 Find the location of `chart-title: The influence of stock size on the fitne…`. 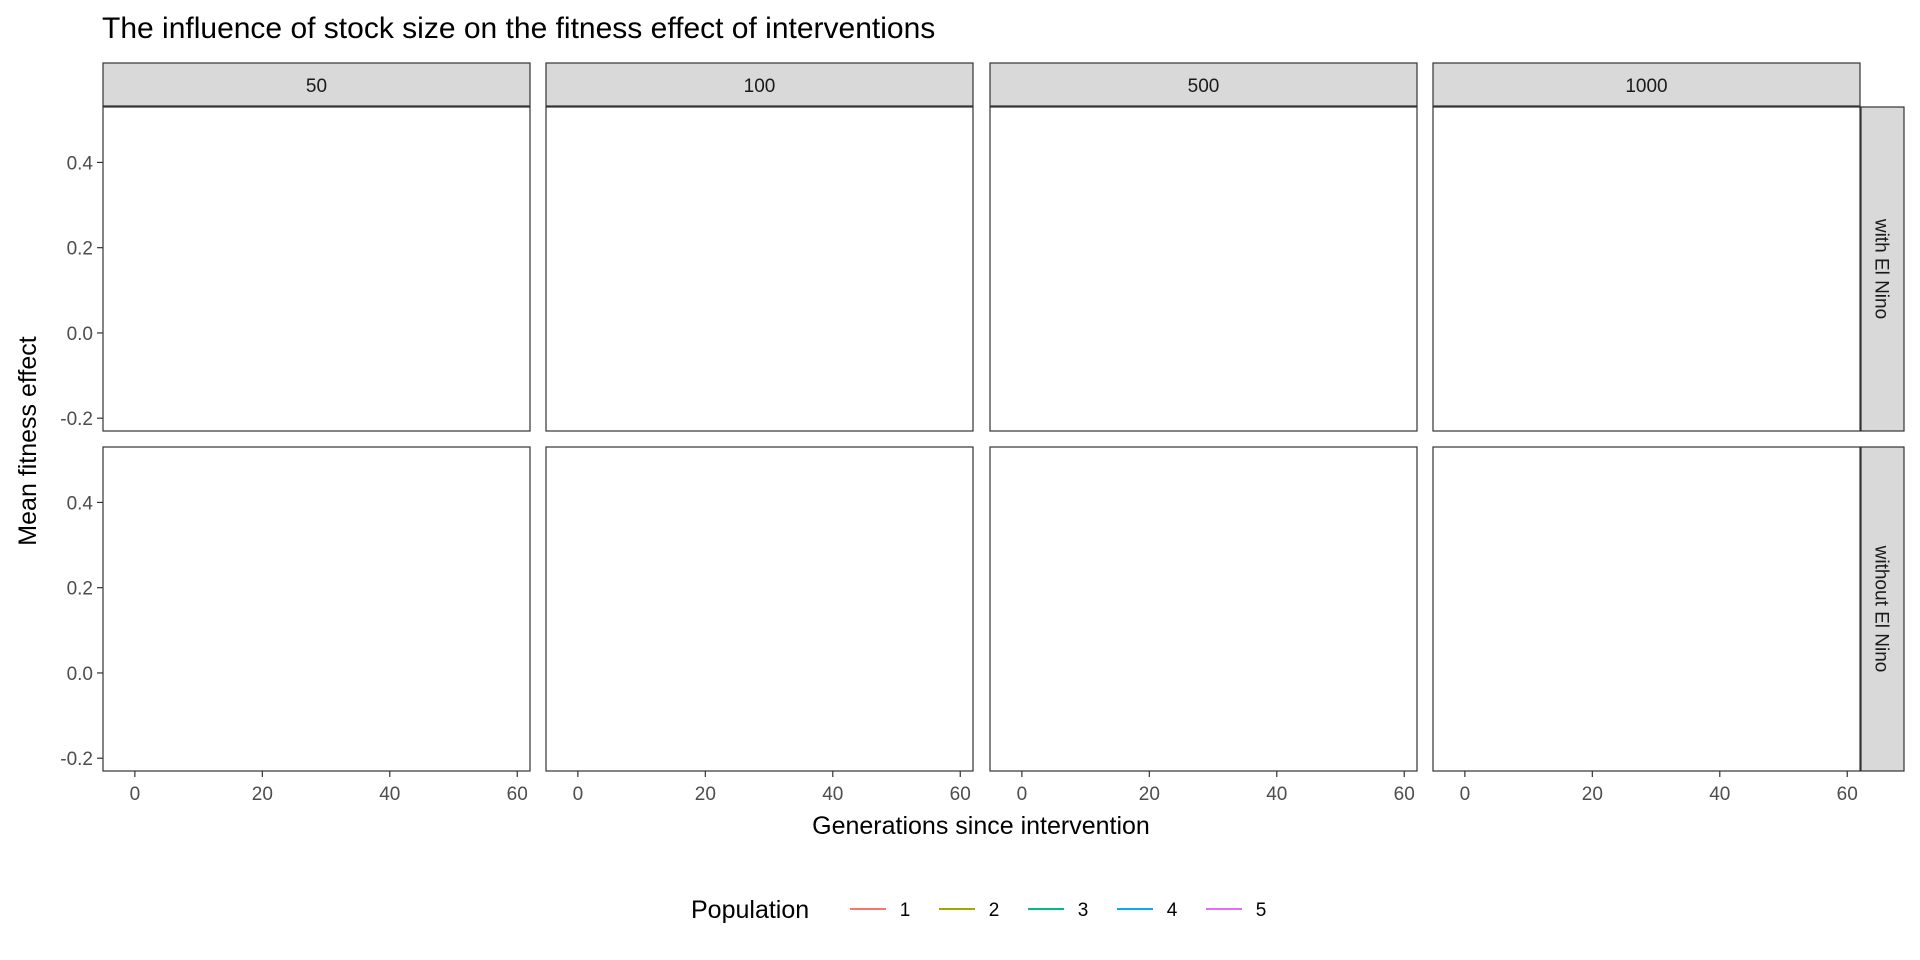

chart-title: The influence of stock size on the fitne… is located at coordinates (518, 28).